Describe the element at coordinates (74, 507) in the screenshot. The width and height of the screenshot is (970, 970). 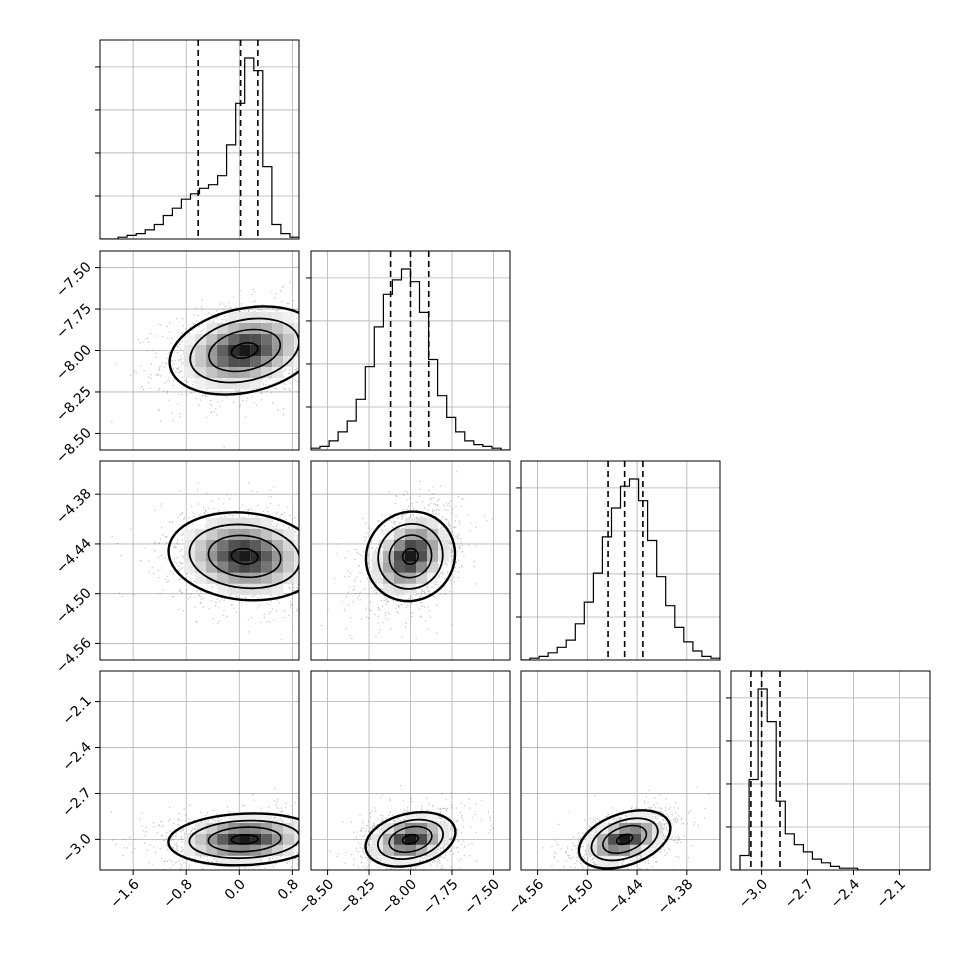
I see `y-tick-label: −4.38` at that location.